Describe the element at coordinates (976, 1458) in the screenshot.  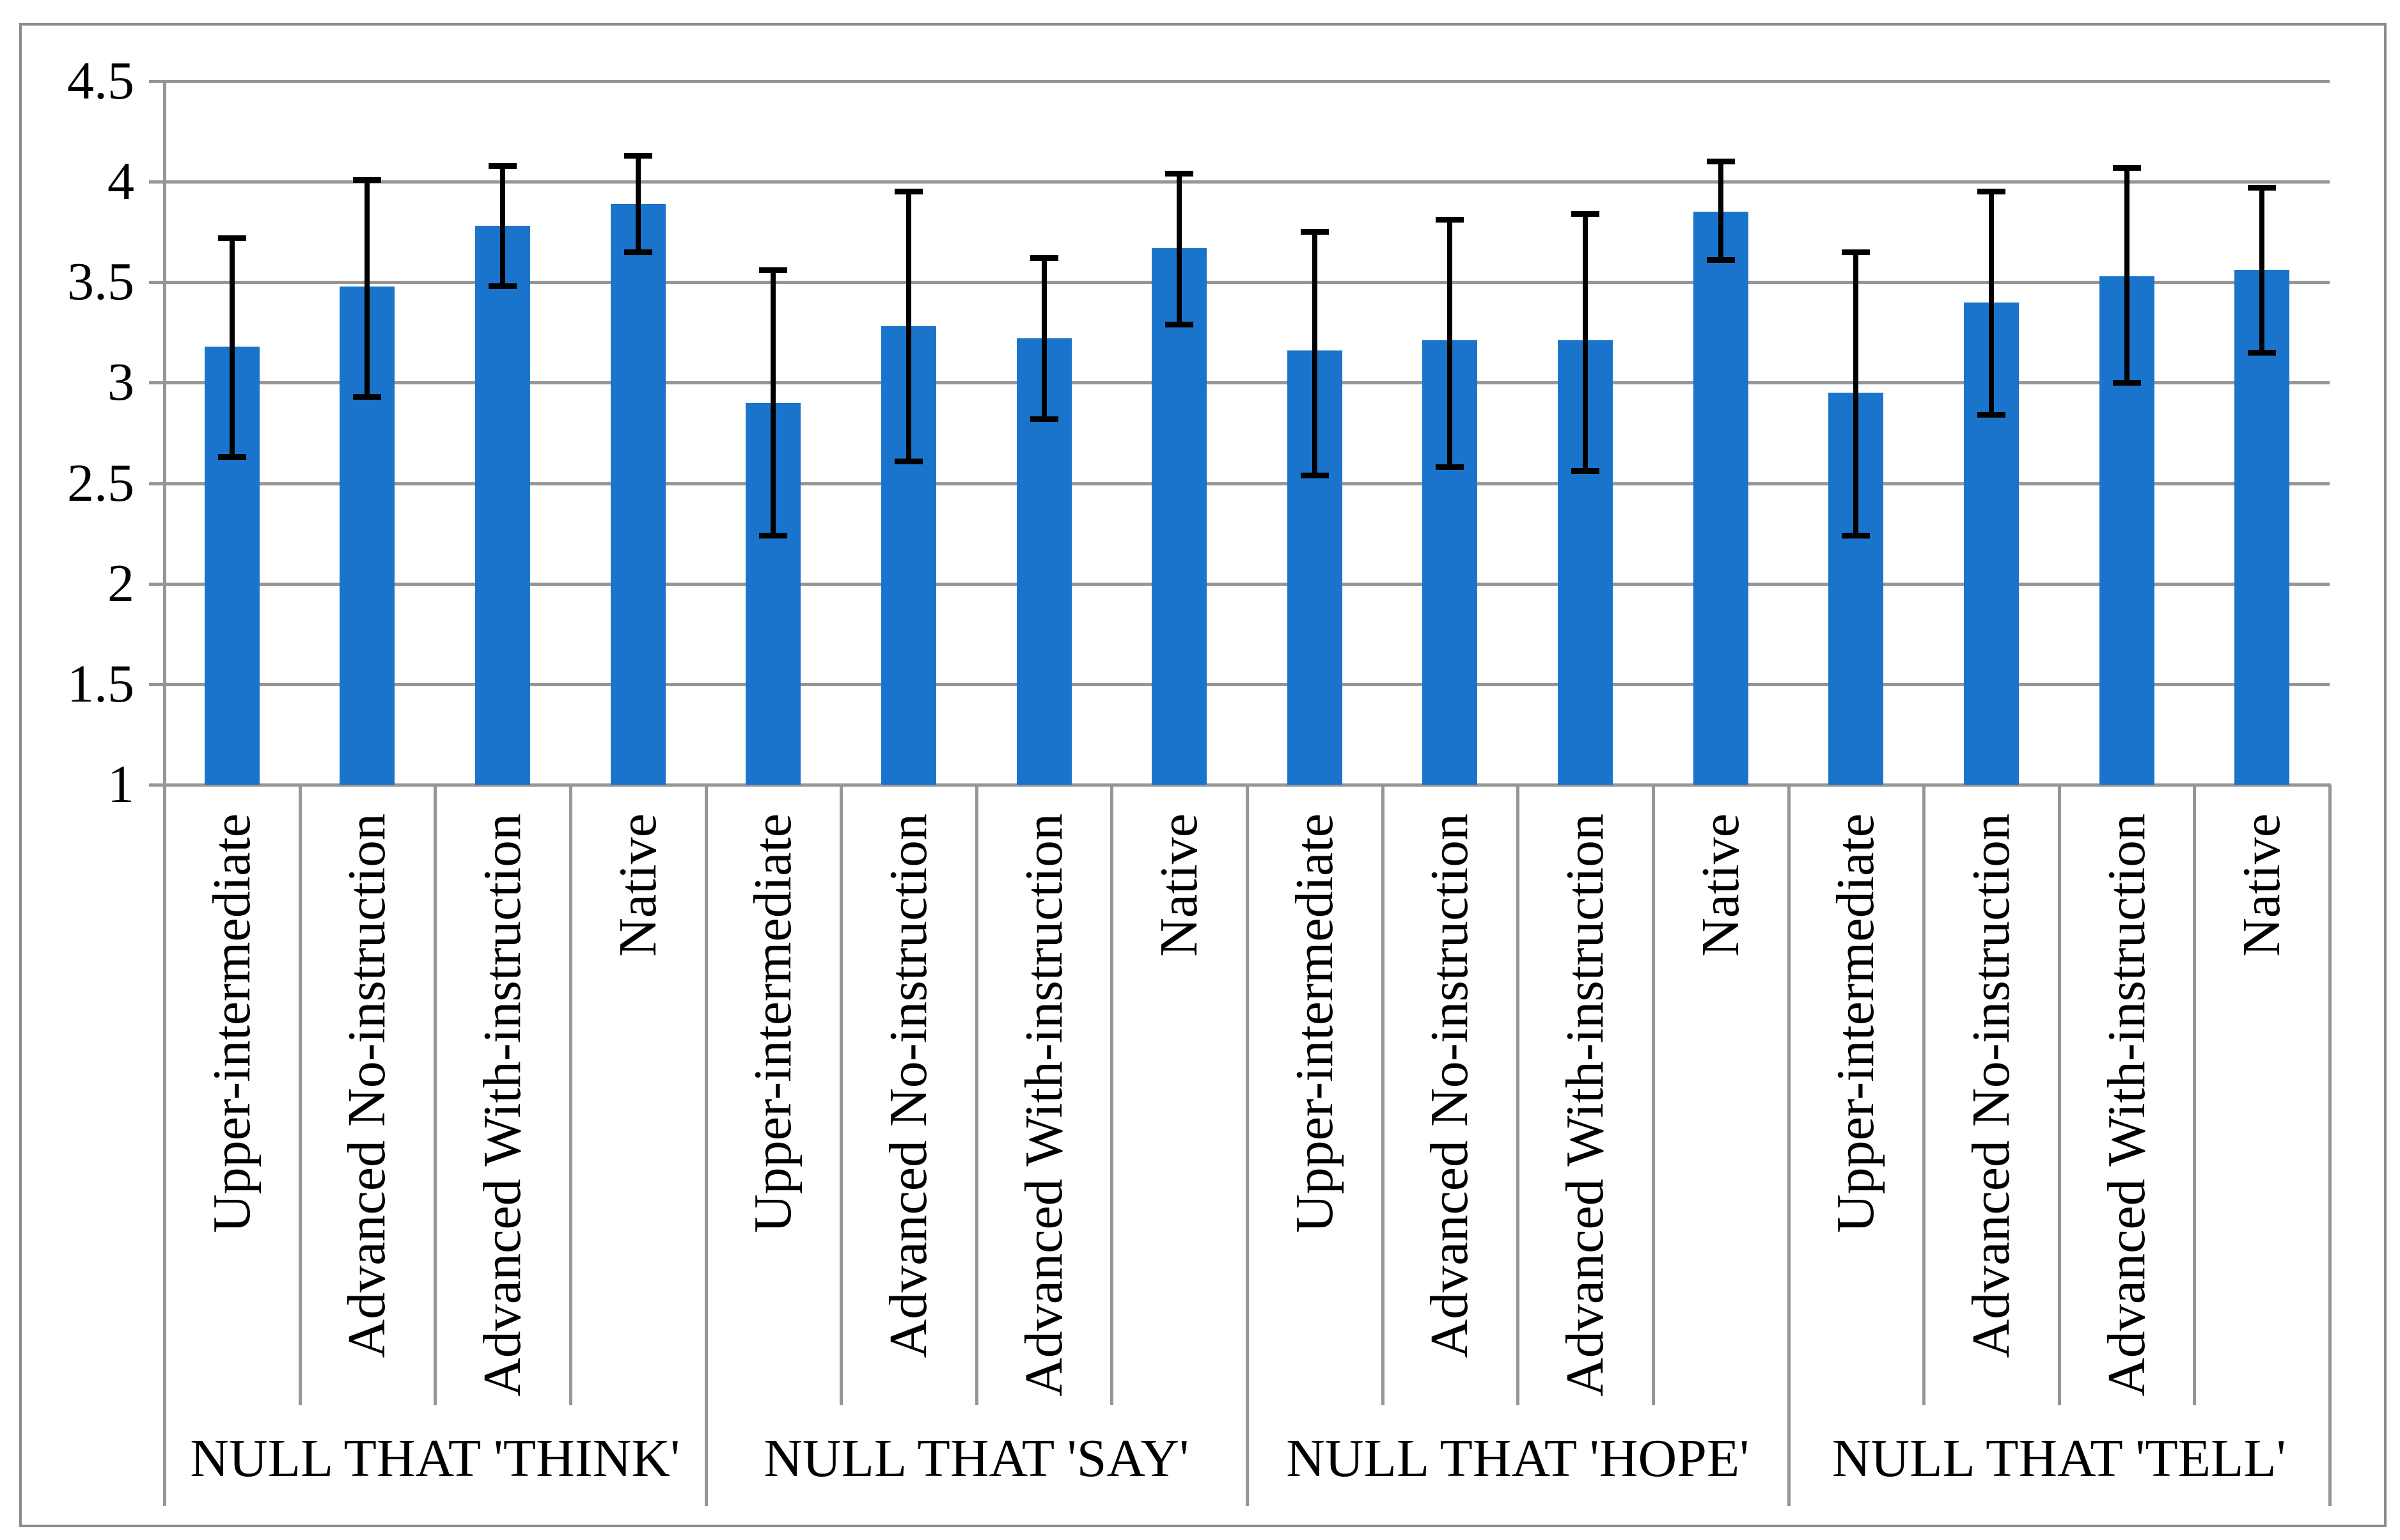
I see `group-label-1: NULL THAT 'SAY'` at that location.